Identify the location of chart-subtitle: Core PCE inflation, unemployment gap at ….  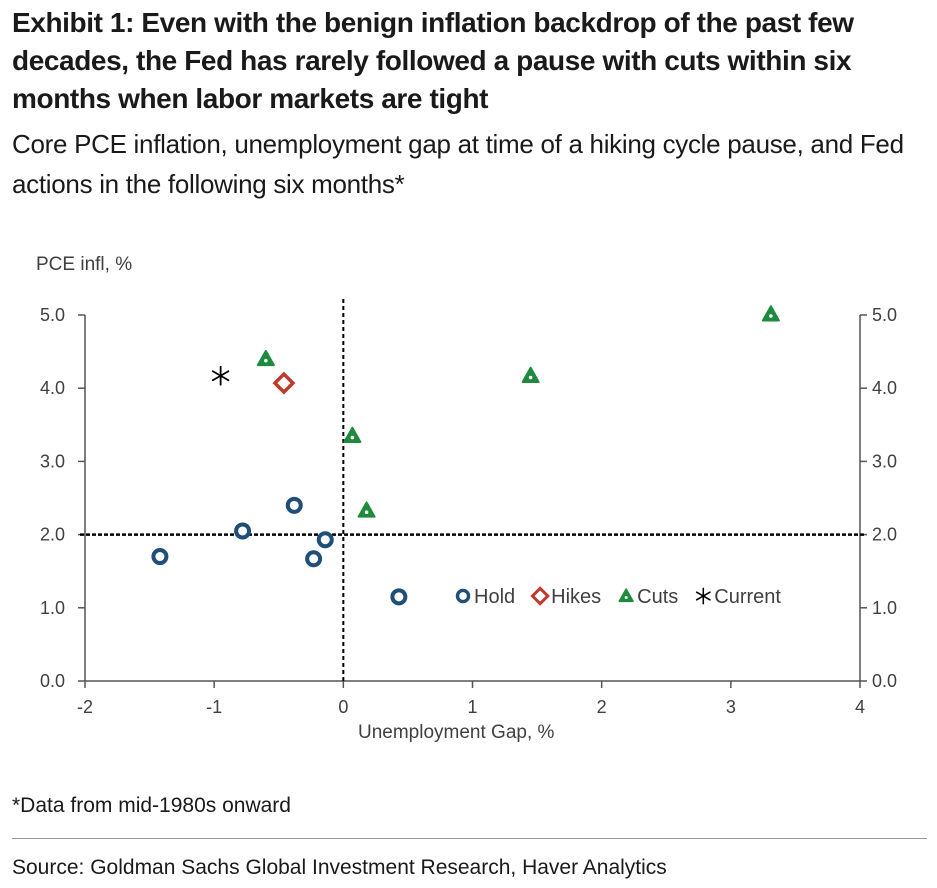
(458, 164).